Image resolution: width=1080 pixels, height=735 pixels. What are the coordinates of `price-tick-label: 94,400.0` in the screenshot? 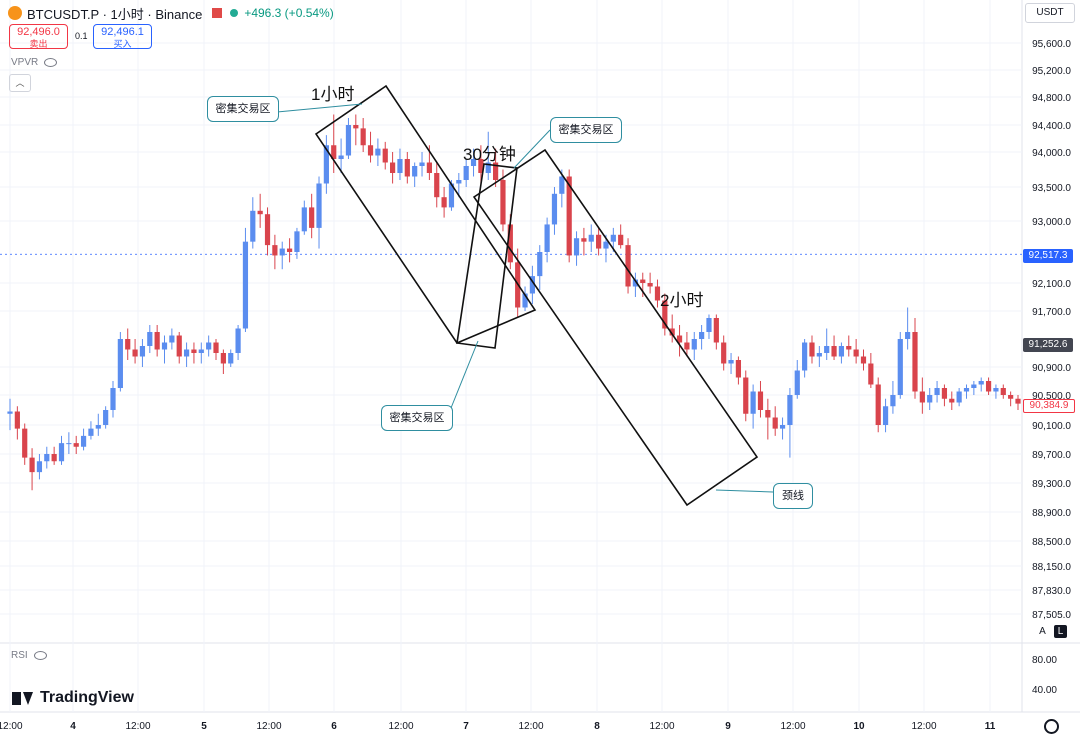 It's located at (1051, 126).